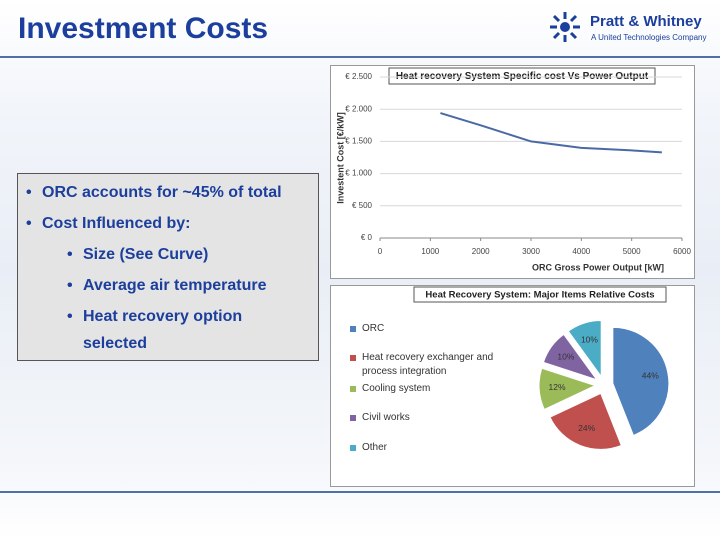  What do you see at coordinates (340, 158) in the screenshot?
I see `y-axis-label: Investent Cost [€/kW]` at bounding box center [340, 158].